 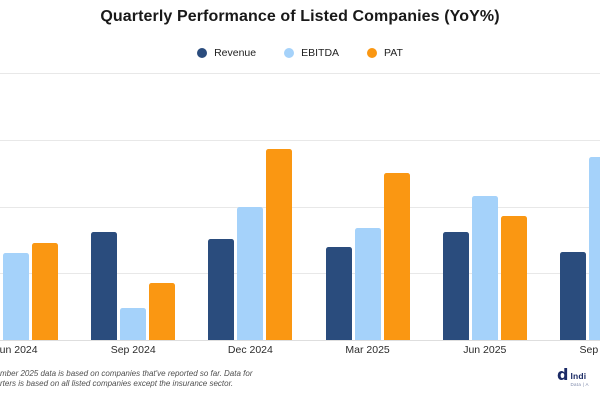 What do you see at coordinates (594, 248) in the screenshot?
I see `bar-ebitda-sep-2025` at bounding box center [594, 248].